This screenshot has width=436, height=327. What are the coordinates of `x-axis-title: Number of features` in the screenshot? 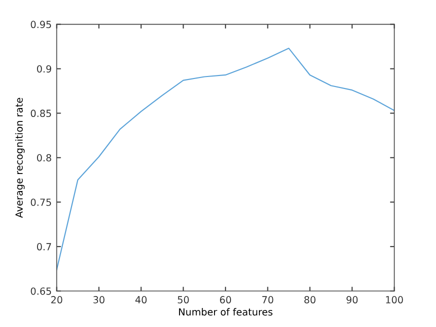 It's located at (225, 312).